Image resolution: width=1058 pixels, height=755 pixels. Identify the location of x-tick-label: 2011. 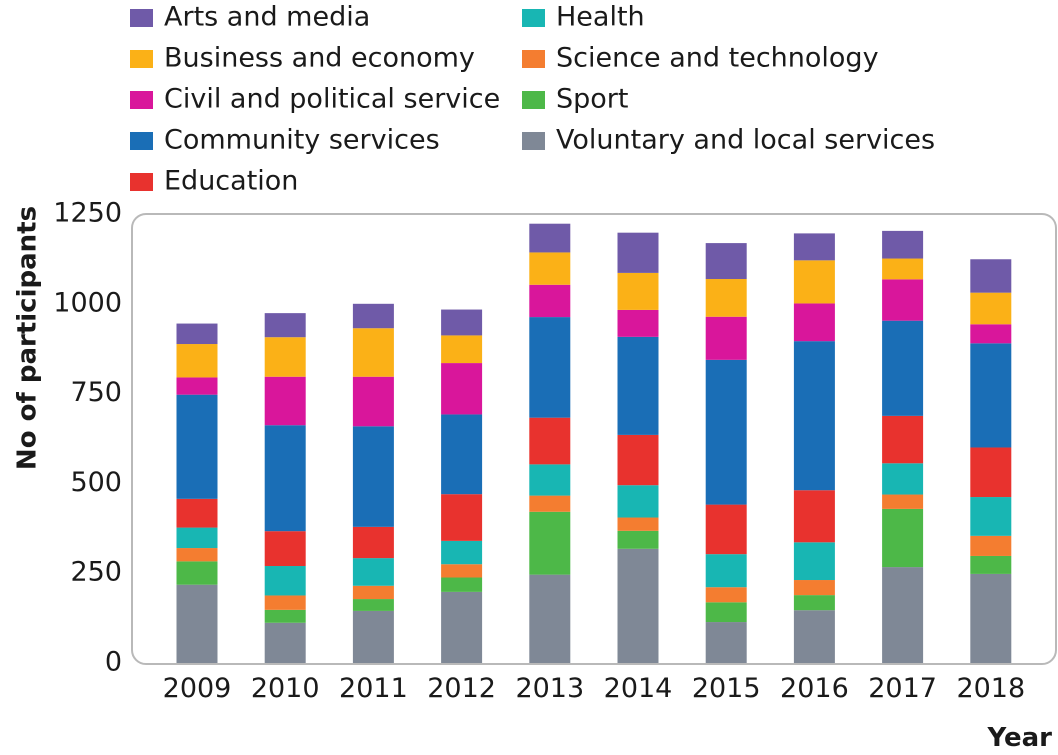
(373, 688).